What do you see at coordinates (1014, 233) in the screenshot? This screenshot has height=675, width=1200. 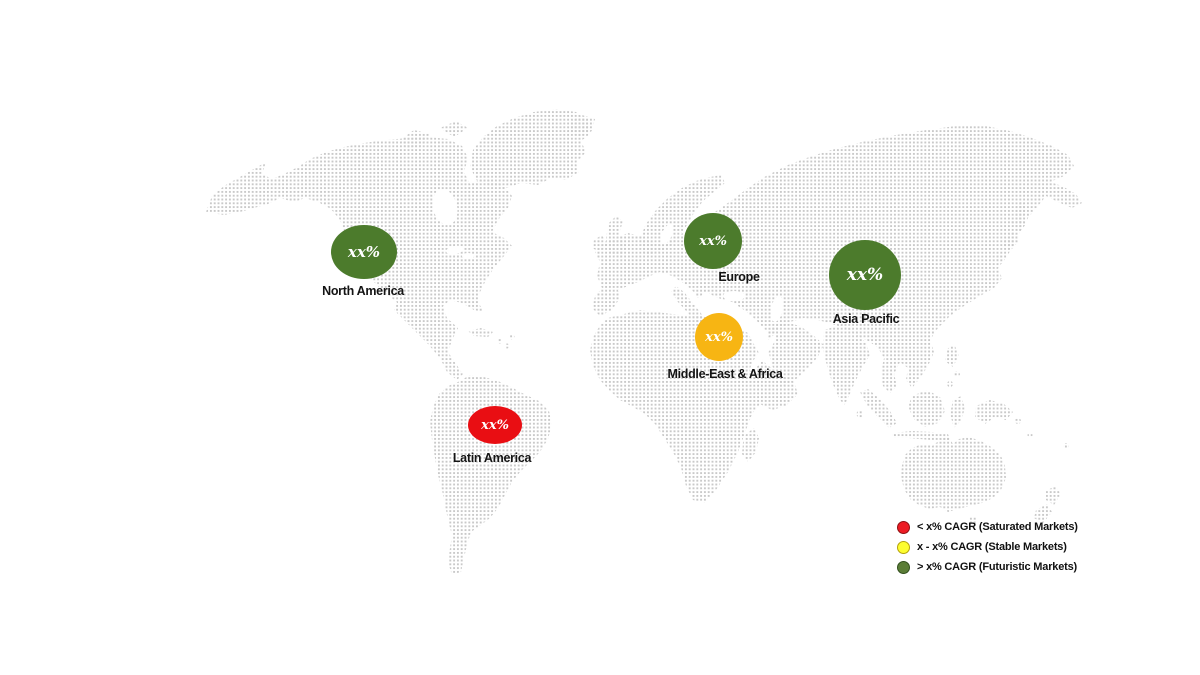 I see `japan` at bounding box center [1014, 233].